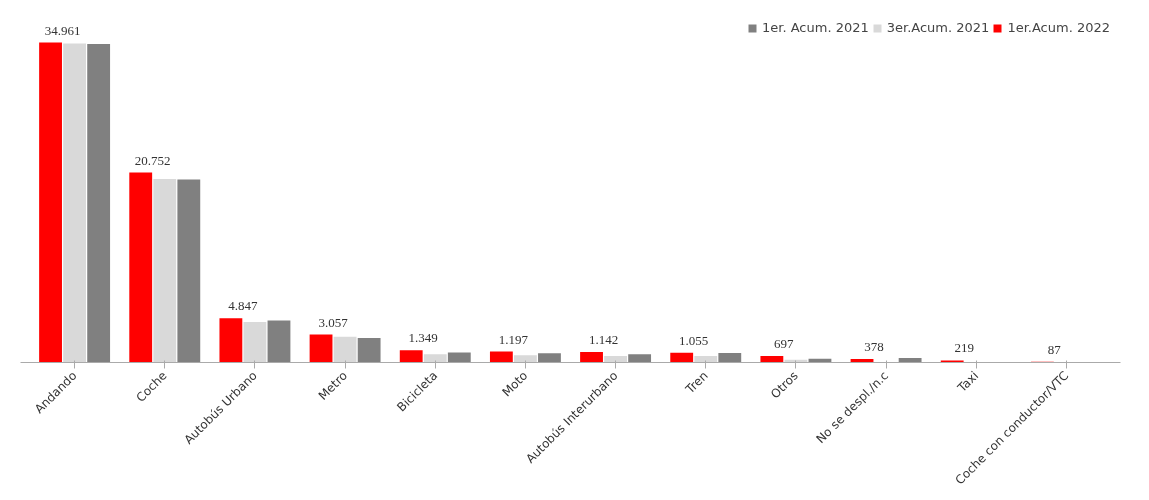  What do you see at coordinates (243, 306) in the screenshot?
I see `data-label: 4.847` at bounding box center [243, 306].